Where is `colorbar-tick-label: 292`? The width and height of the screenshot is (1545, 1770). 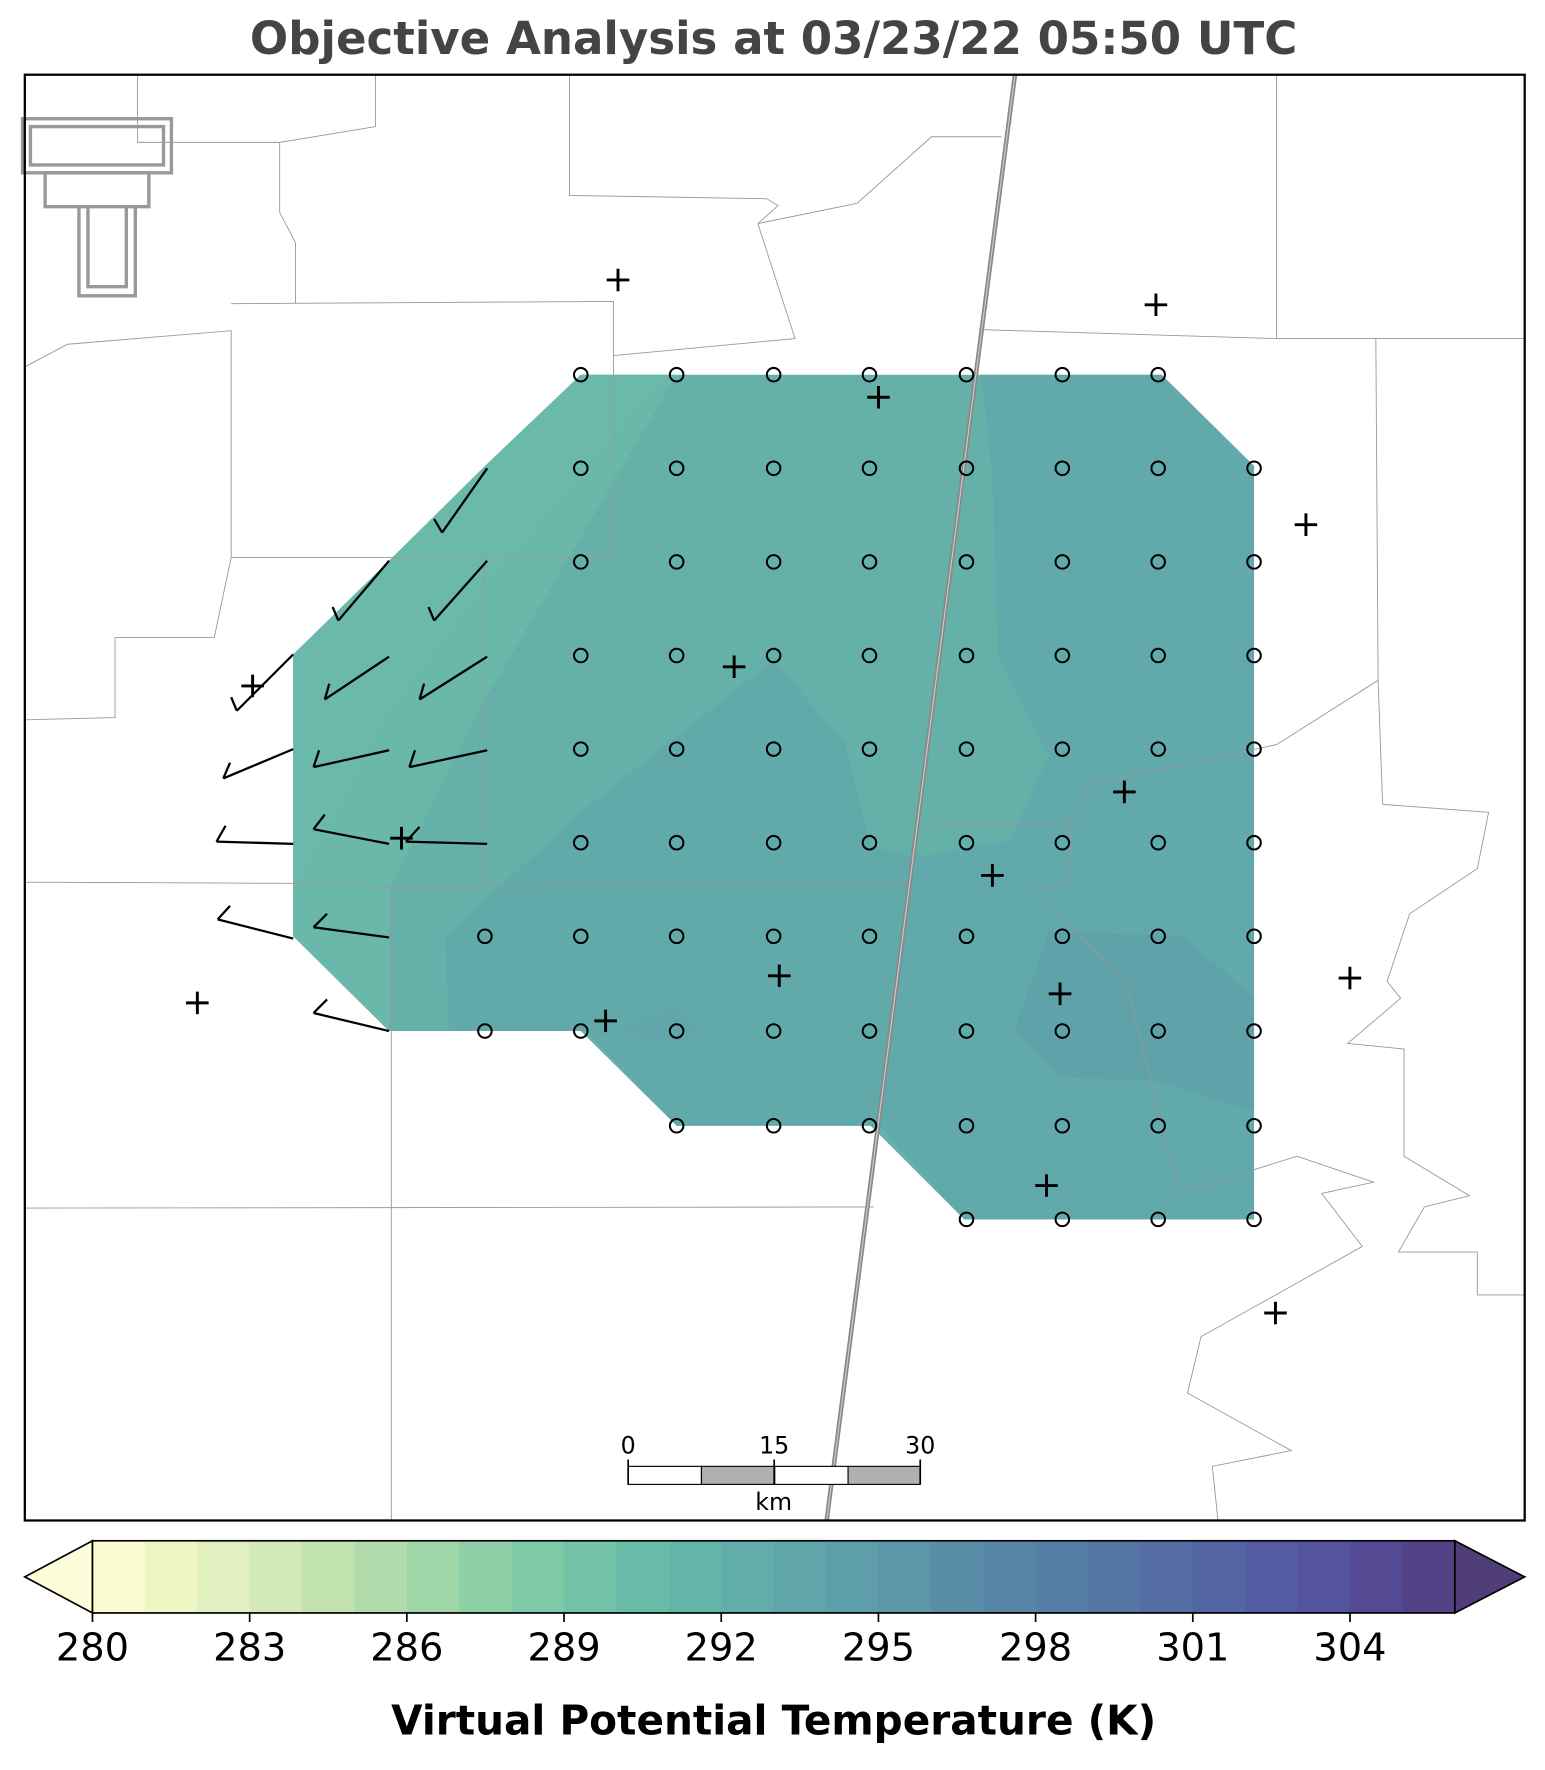 colorbar-tick-label: 292 is located at coordinates (721, 1648).